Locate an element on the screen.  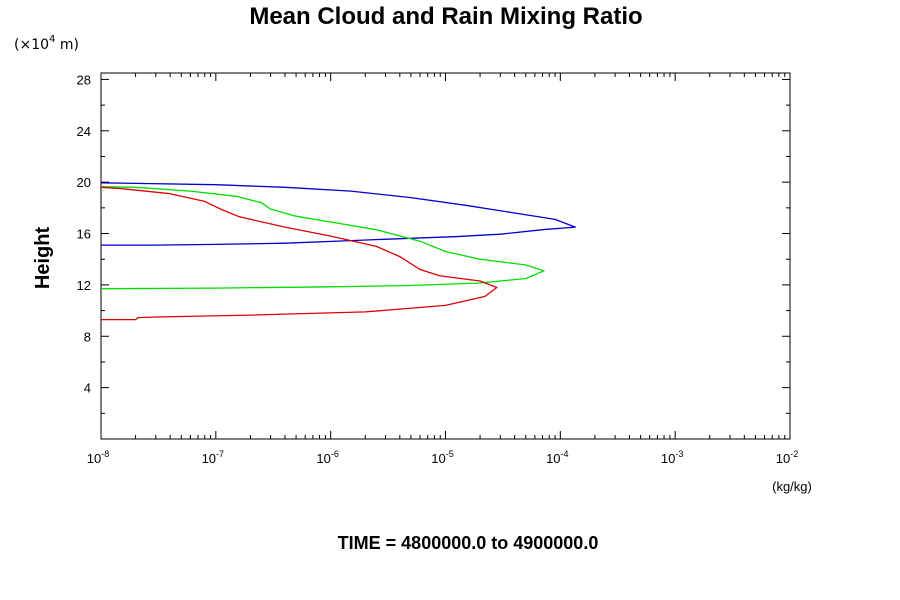
time-footer: TIME = 4800000.0 to 4900000.0 is located at coordinates (468, 543).